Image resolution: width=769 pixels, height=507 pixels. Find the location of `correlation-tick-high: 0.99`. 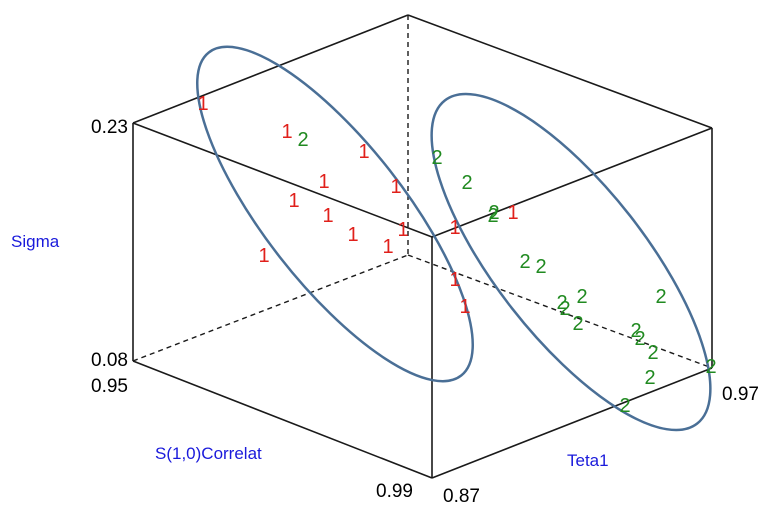

correlation-tick-high: 0.99 is located at coordinates (394, 491).